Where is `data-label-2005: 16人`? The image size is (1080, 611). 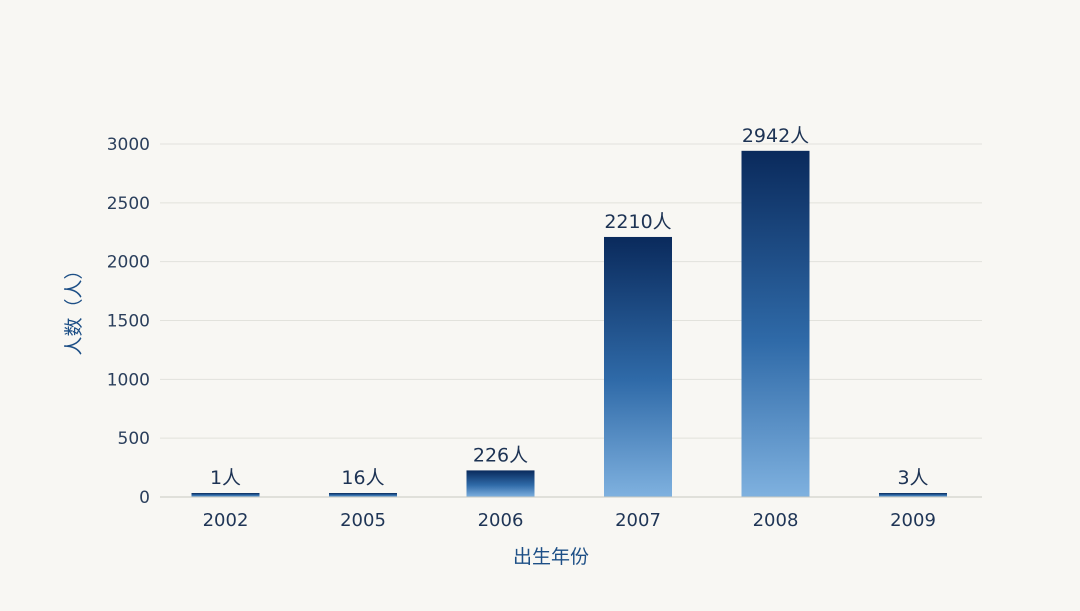 data-label-2005: 16人 is located at coordinates (362, 478).